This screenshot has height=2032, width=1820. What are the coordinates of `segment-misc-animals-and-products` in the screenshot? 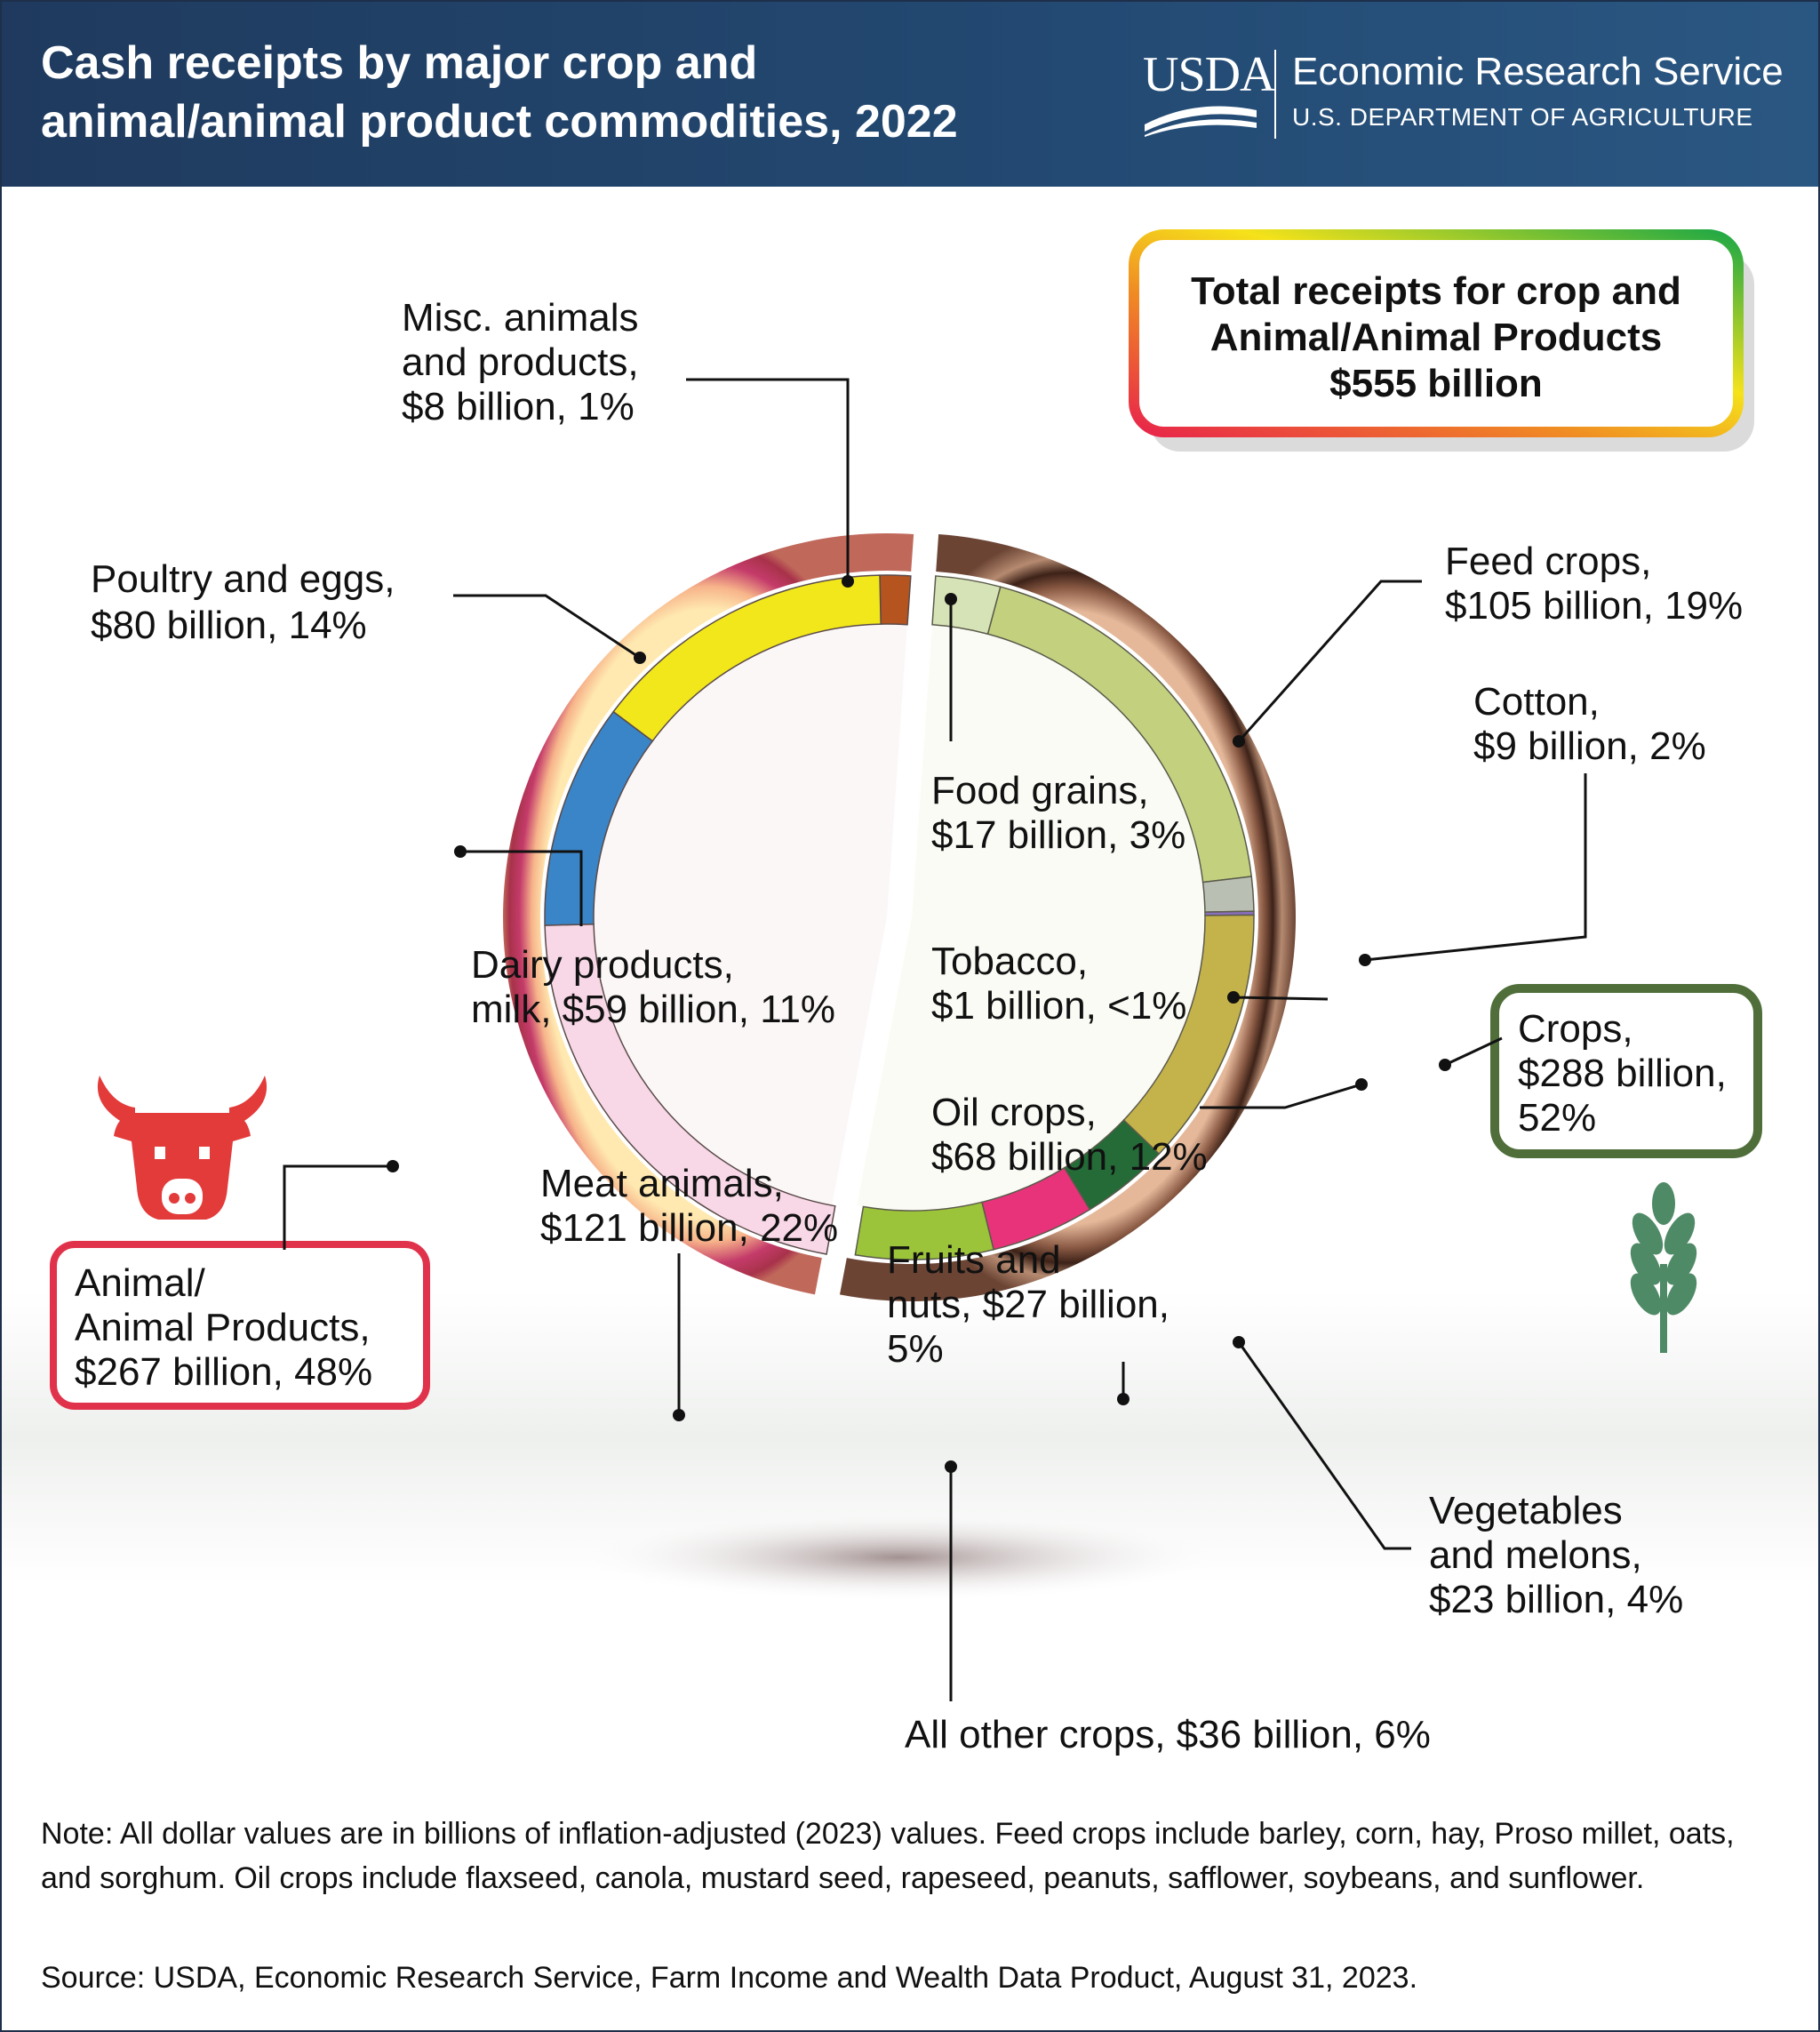 It's located at (895, 600).